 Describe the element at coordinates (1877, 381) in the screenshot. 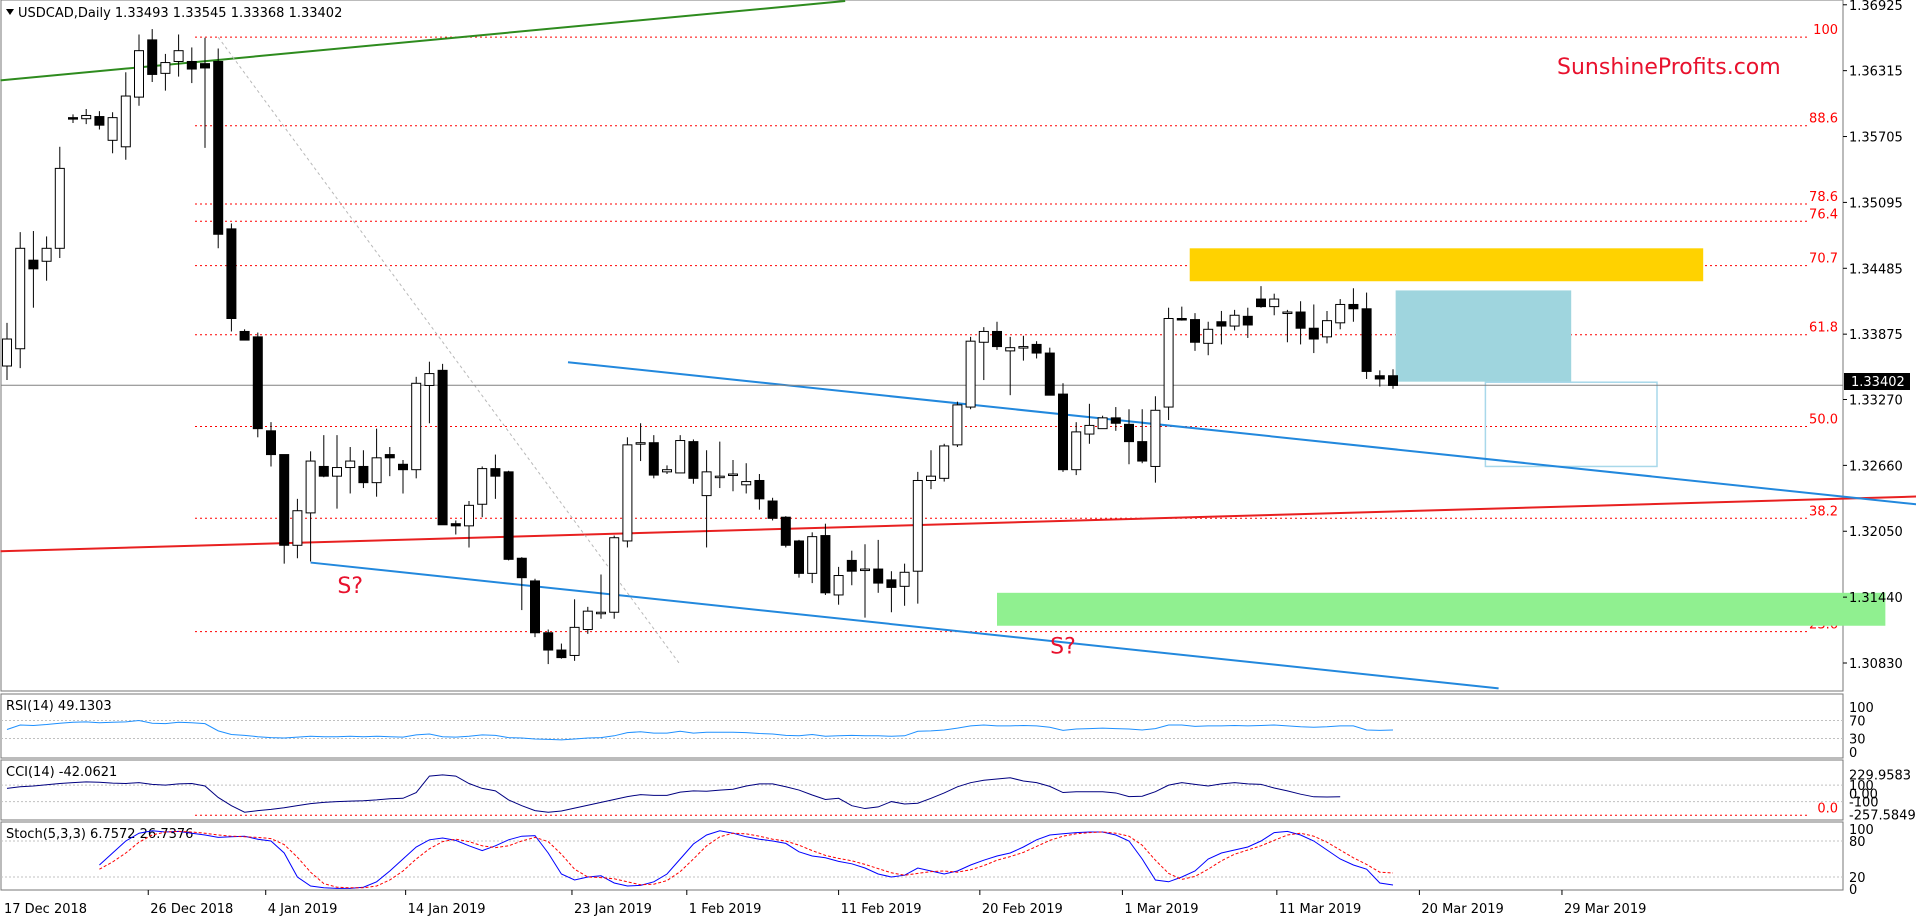

I see `current-price-tag: 1.33402` at that location.